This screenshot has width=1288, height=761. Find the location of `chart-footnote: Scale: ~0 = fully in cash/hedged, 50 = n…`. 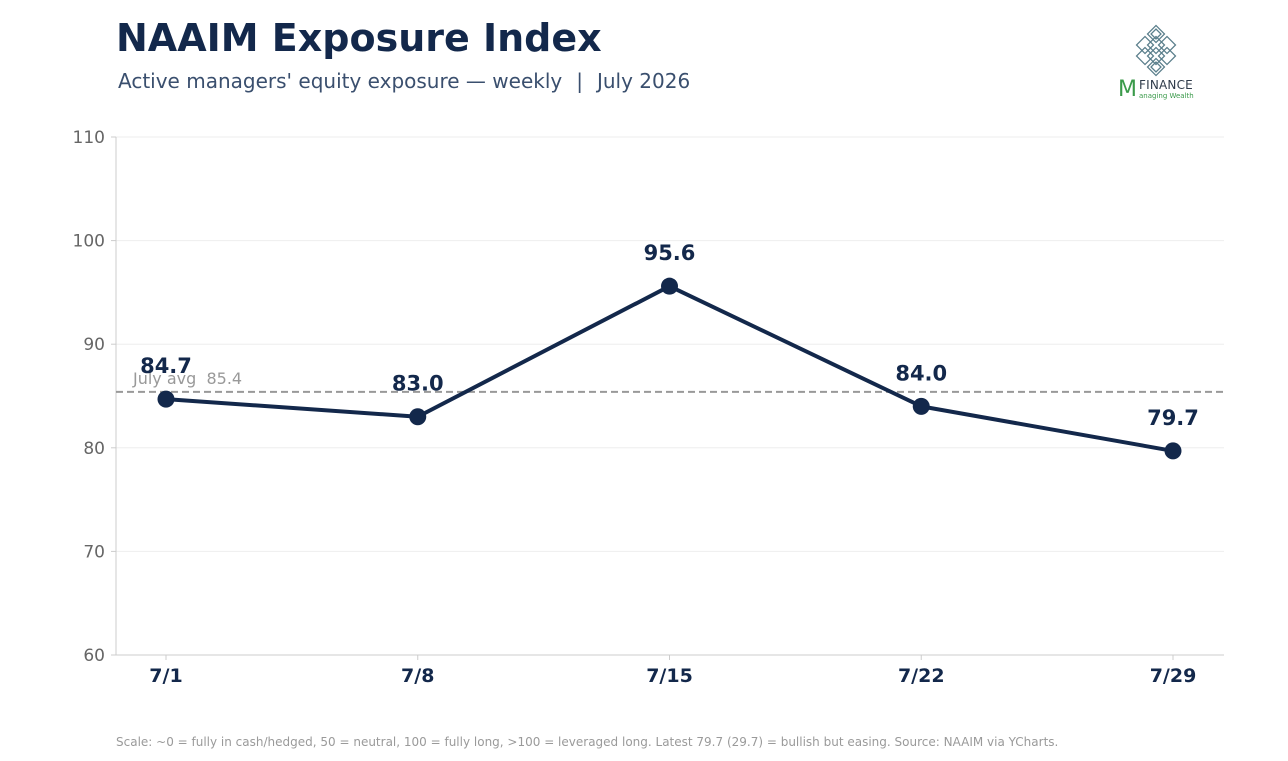

chart-footnote: Scale: ~0 = fully in cash/hedged, 50 = n… is located at coordinates (587, 742).